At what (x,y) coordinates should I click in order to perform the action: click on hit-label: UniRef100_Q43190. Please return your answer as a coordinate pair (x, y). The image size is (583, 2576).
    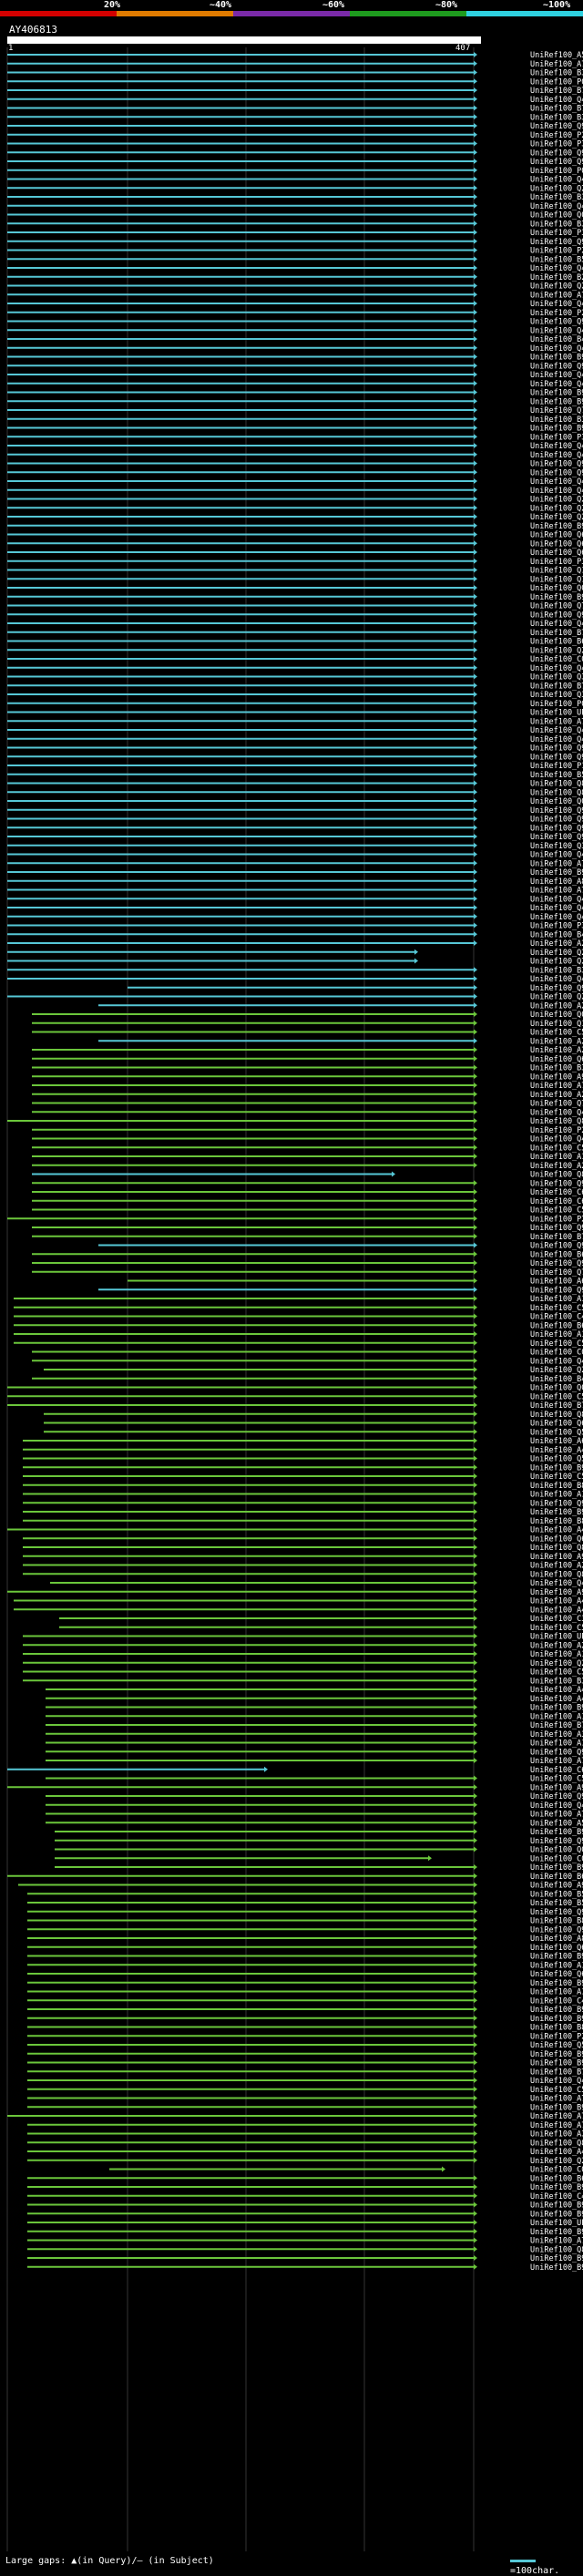
    Looking at the image, I should click on (556, 482).